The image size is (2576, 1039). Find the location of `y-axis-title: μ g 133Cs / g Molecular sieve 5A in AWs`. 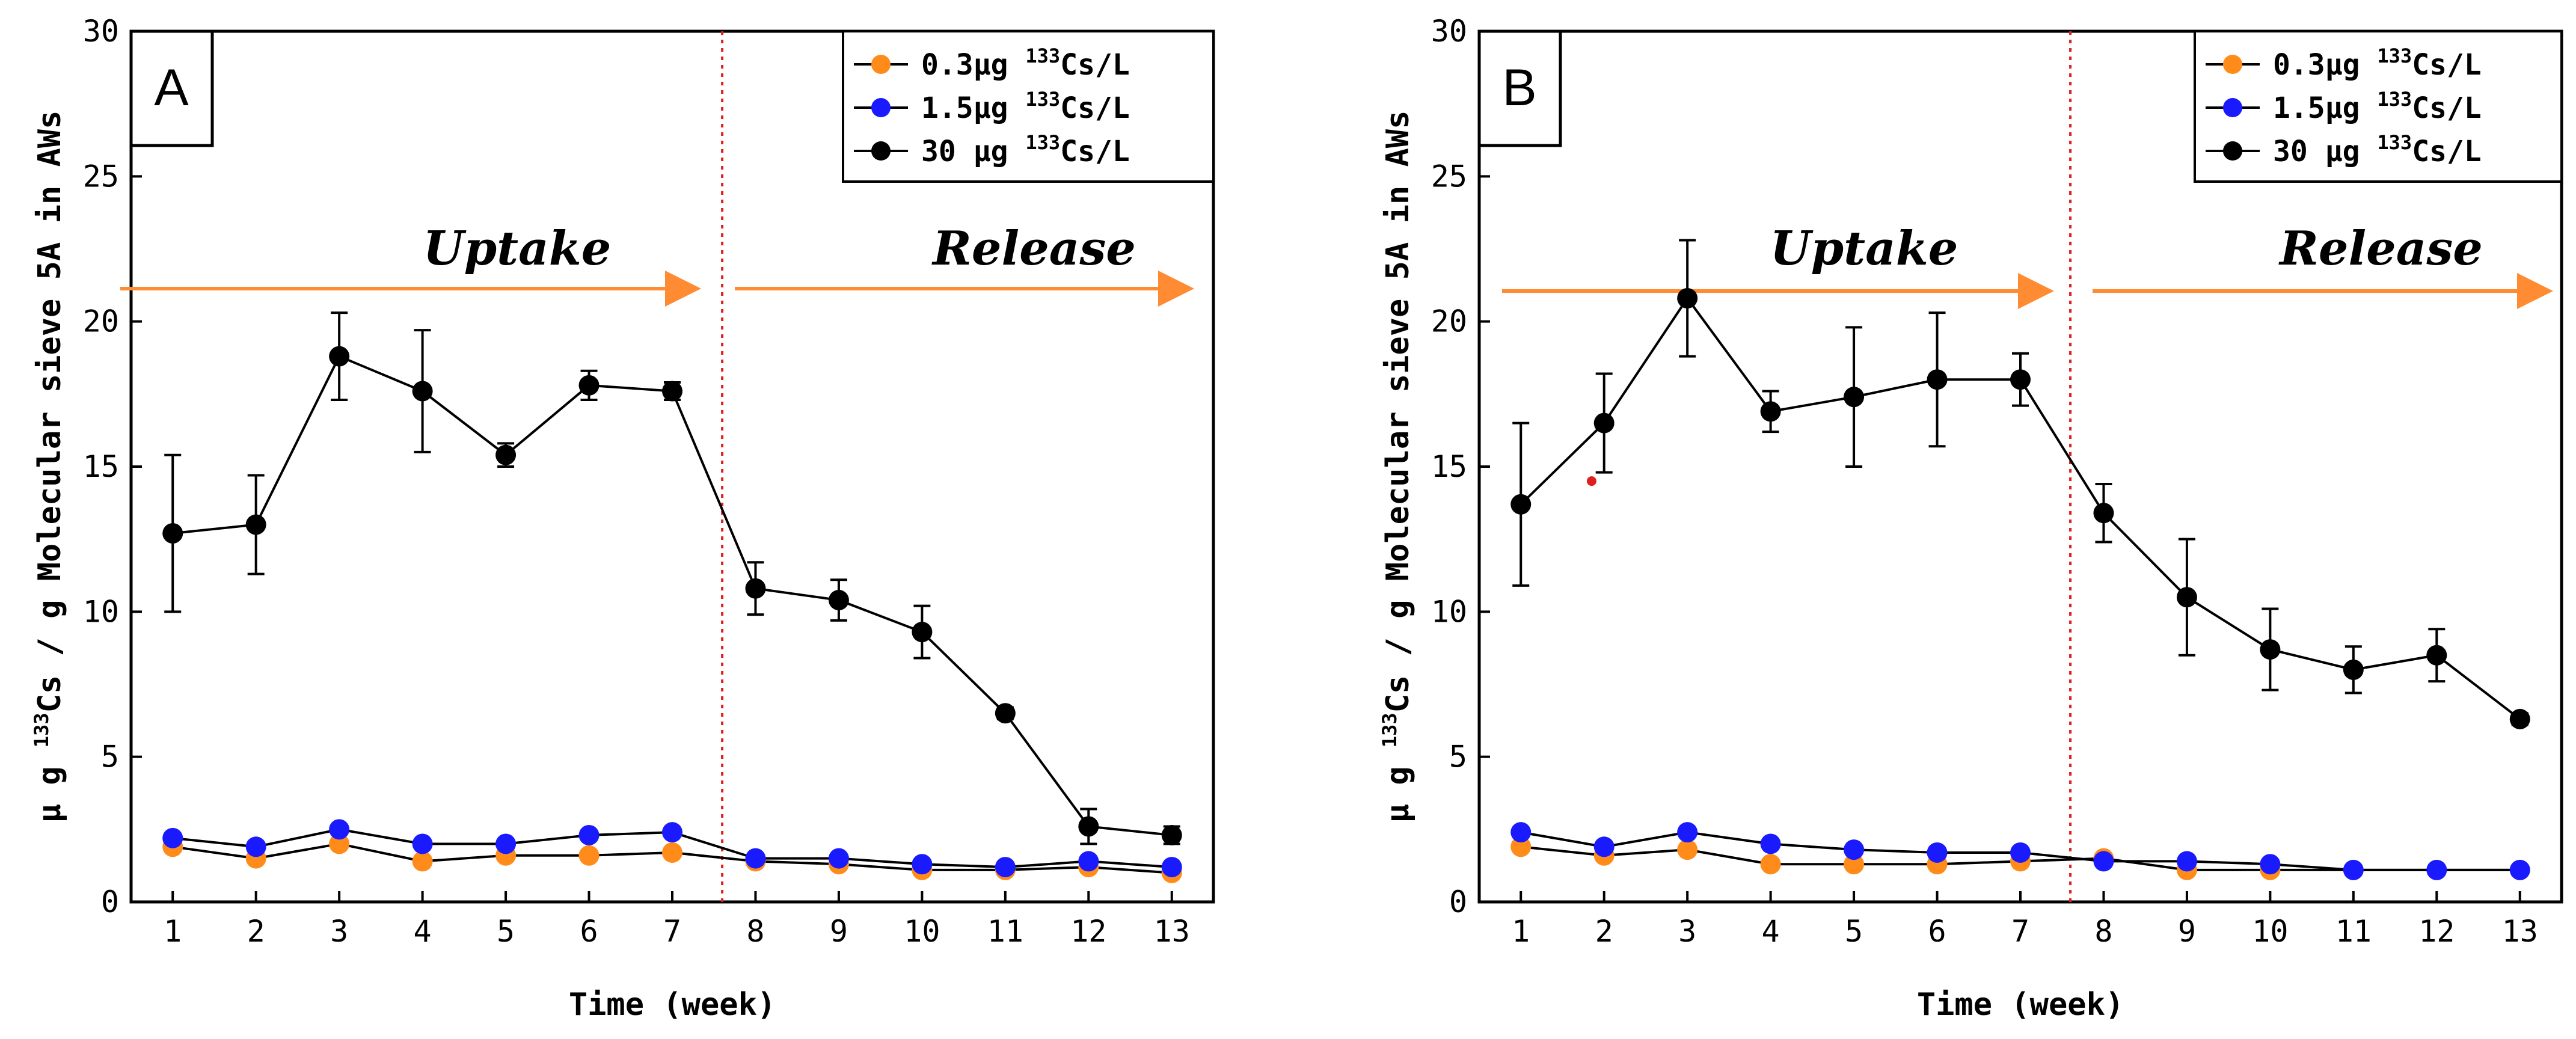

y-axis-title: μ g 133Cs / g Molecular sieve 5A in AWs is located at coordinates (1397, 467).